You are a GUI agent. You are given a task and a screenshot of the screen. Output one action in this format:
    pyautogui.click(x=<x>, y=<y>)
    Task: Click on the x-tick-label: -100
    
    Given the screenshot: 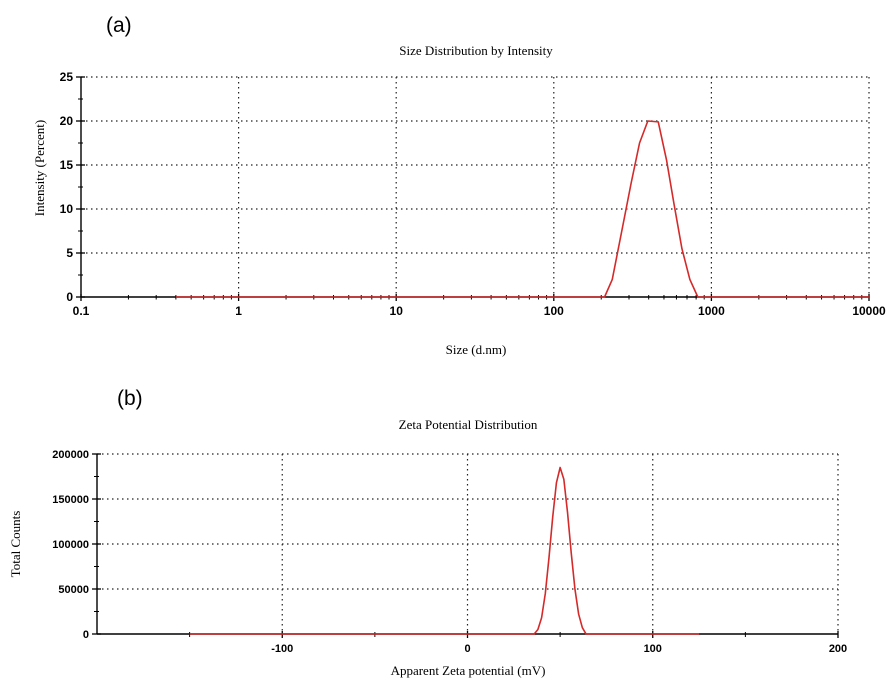 What is the action you would take?
    pyautogui.click(x=282, y=649)
    